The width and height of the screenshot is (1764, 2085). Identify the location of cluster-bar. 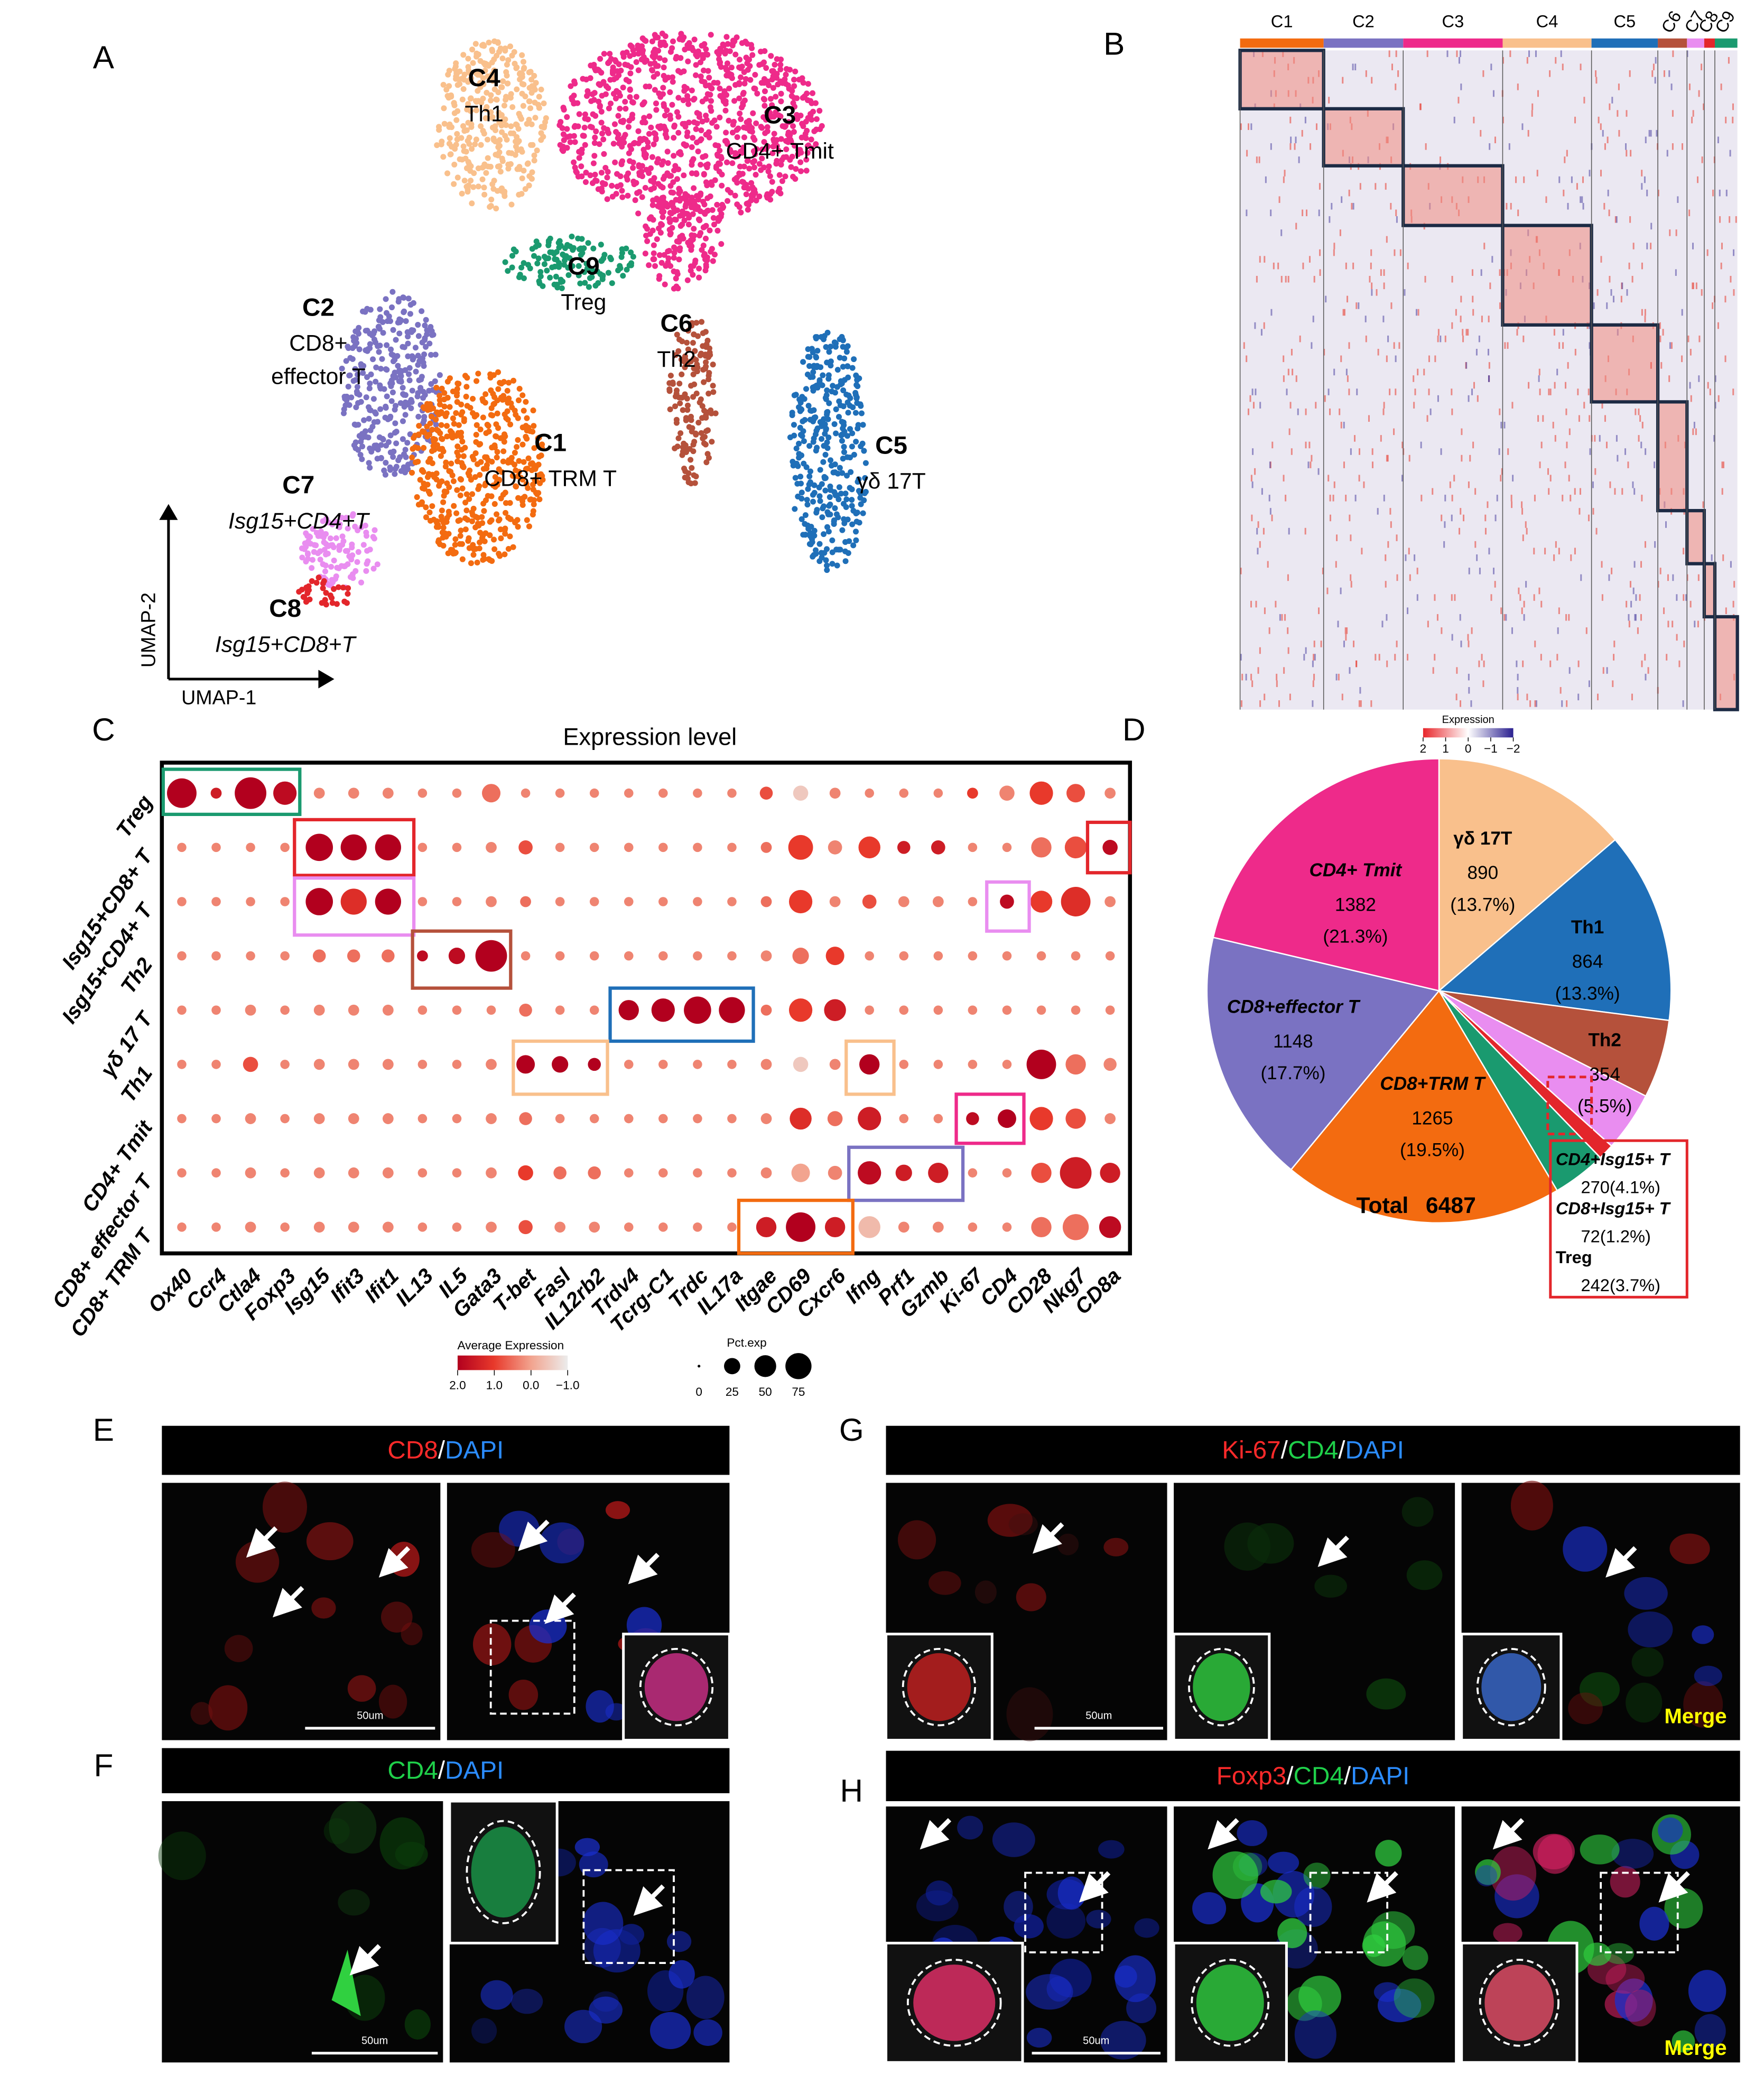
(1695, 43).